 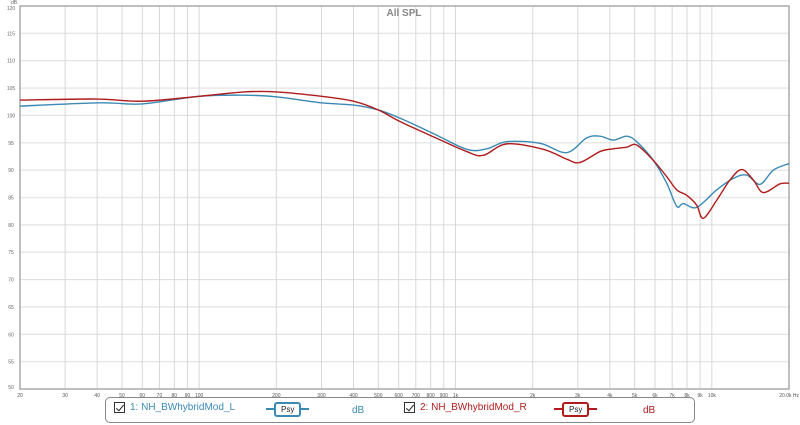 What do you see at coordinates (11, 388) in the screenshot?
I see `y-tick-label: 50` at bounding box center [11, 388].